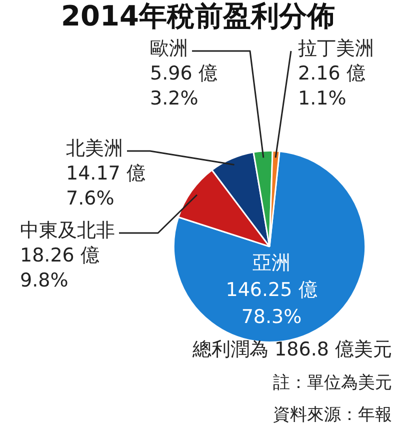 Image resolution: width=397 pixels, height=447 pixels. I want to click on data-label: 5.96 億 3.2%, so click(184, 86).